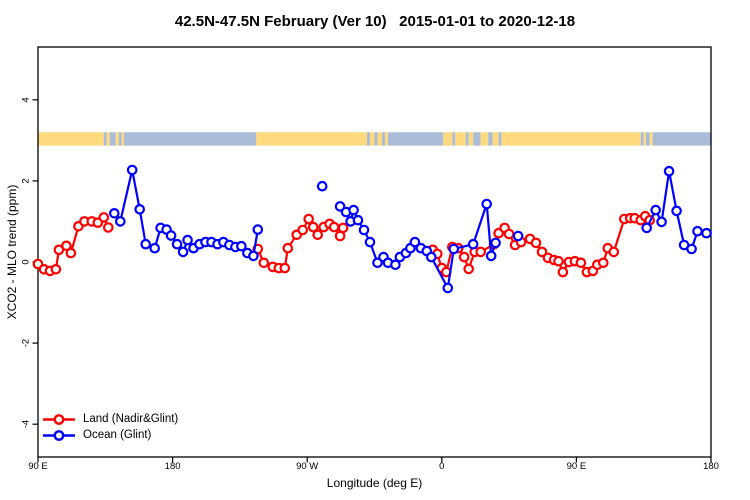 The image size is (750, 500). I want to click on legend-label-ocean: Ocean (Glint), so click(117, 435).